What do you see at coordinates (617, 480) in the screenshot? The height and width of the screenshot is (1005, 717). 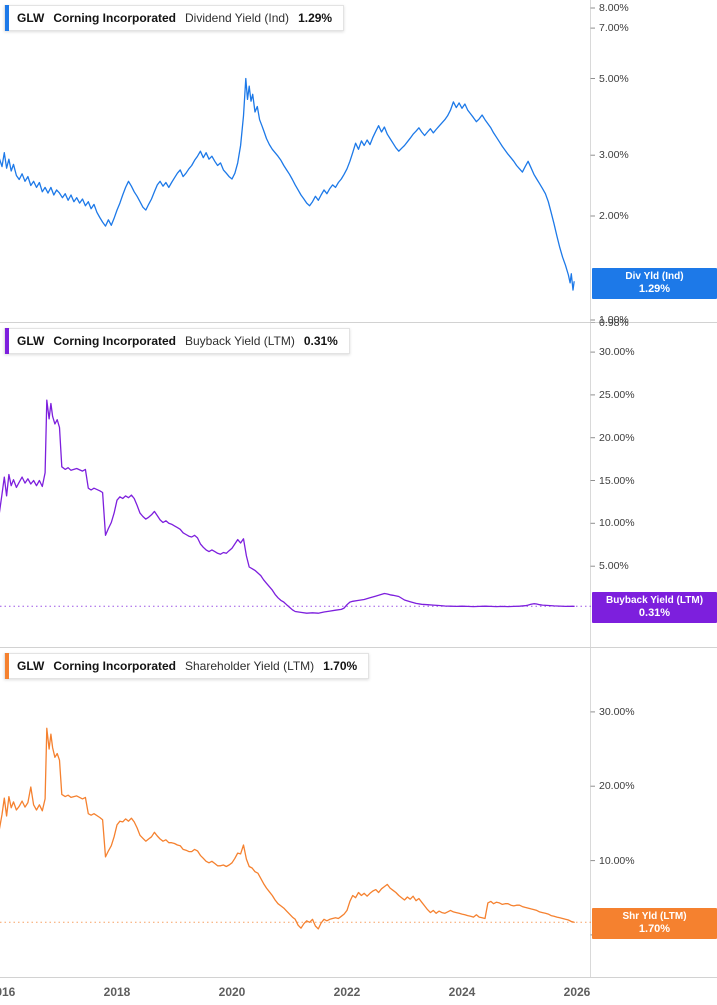 I see `y-tick-label: 15.00%` at bounding box center [617, 480].